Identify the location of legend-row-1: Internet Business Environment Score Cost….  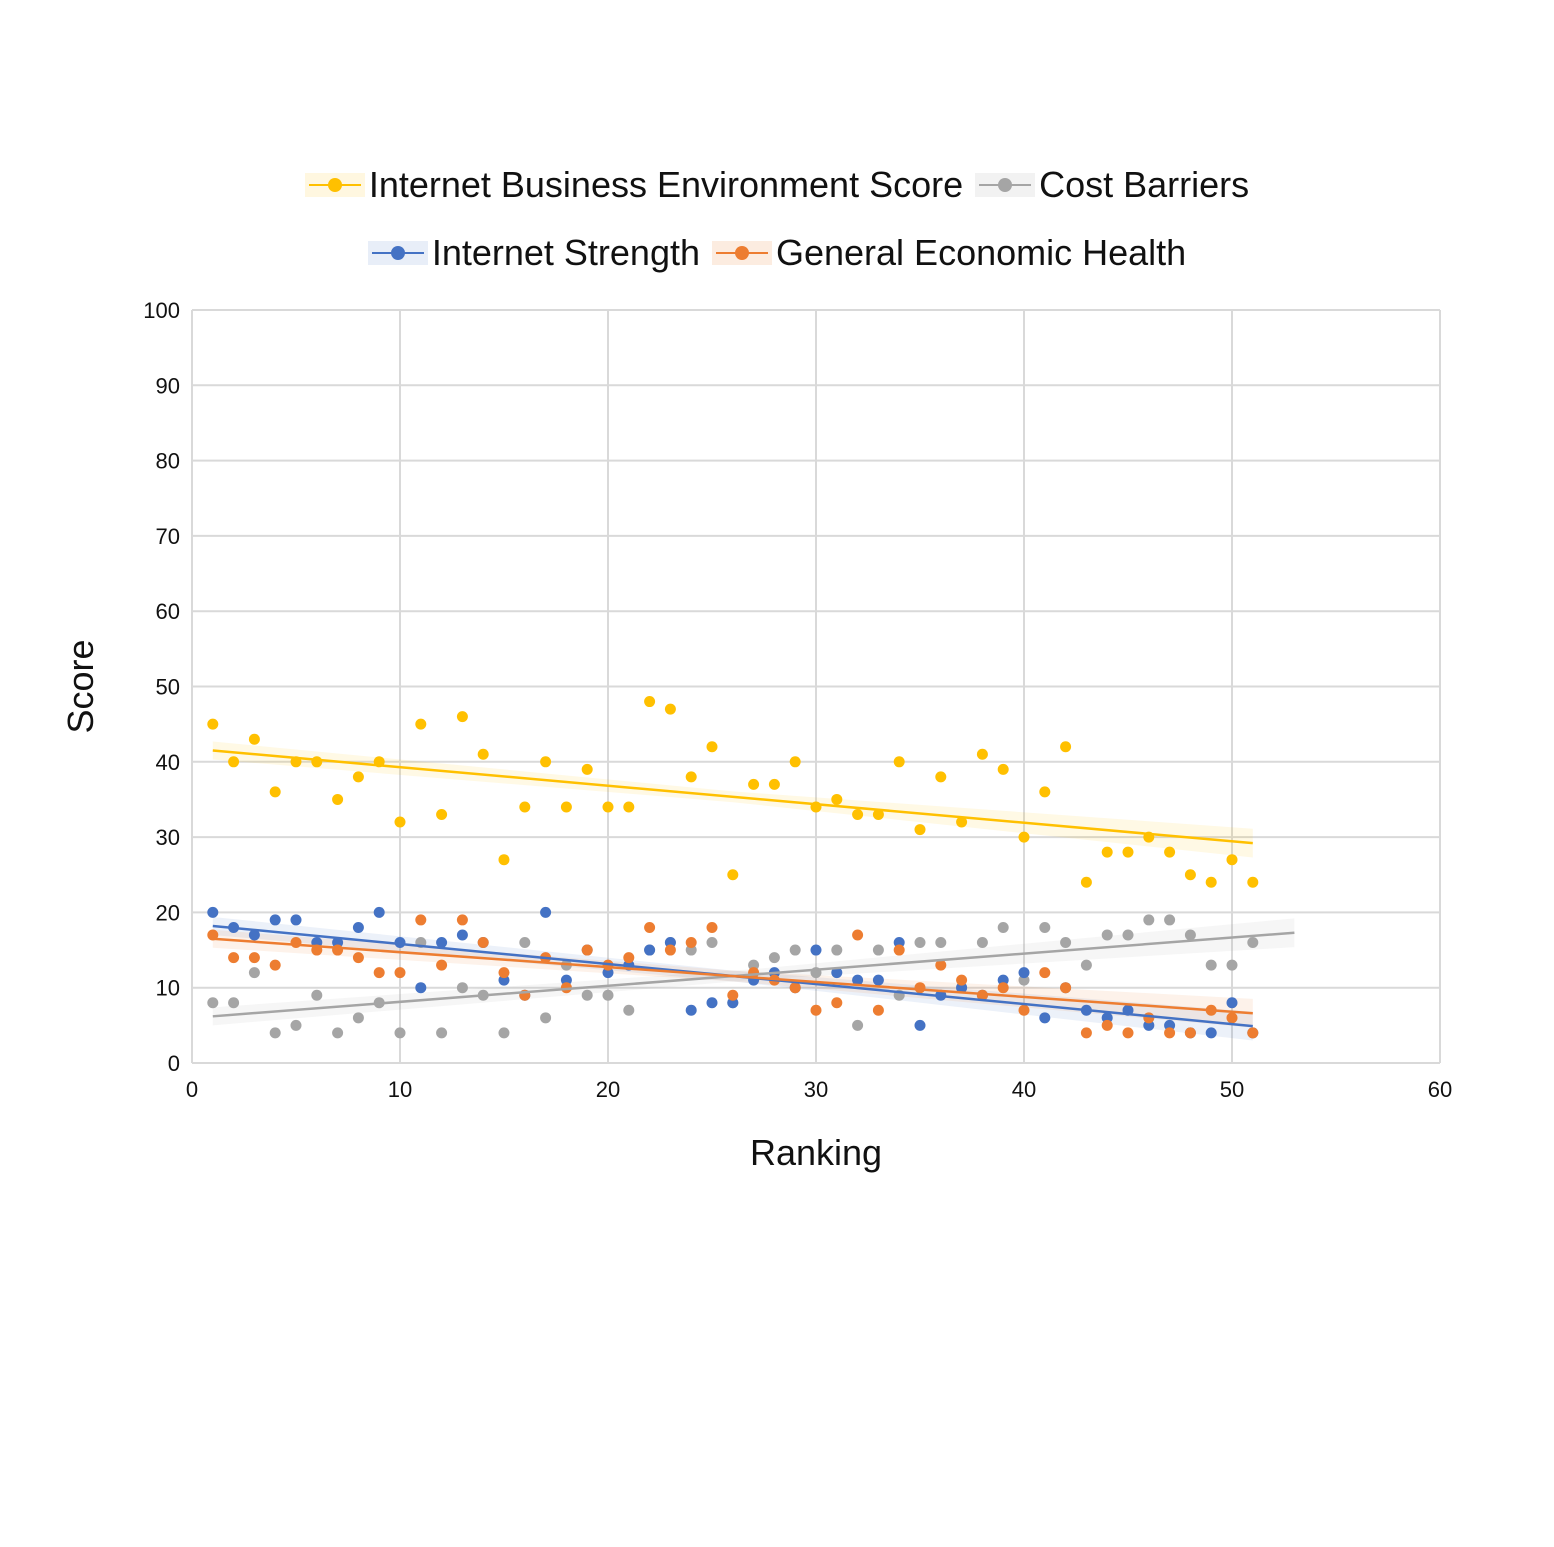
(777, 185).